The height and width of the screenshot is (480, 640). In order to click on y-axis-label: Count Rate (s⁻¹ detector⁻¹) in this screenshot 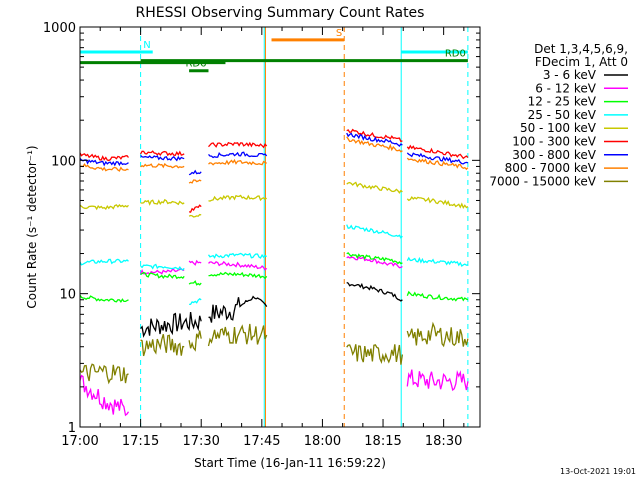, I will do `click(32, 226)`.